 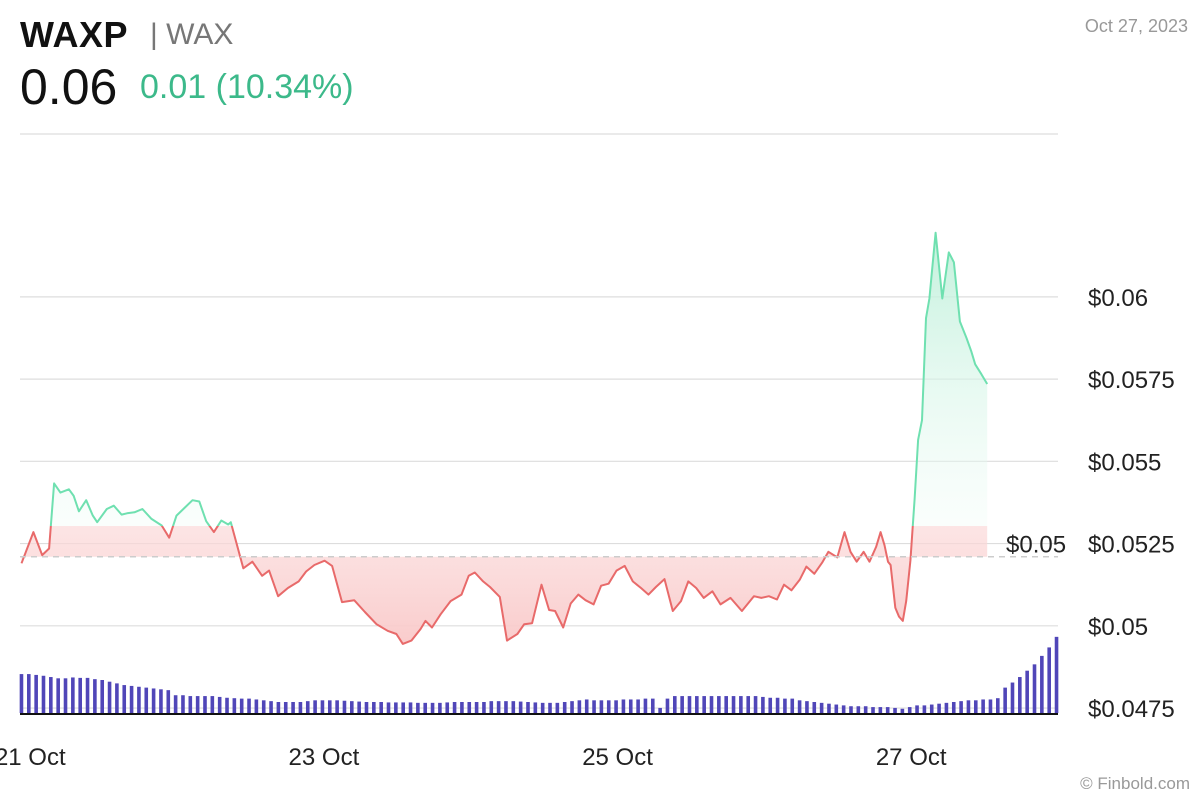 What do you see at coordinates (504, 585) in the screenshot?
I see `area-down` at bounding box center [504, 585].